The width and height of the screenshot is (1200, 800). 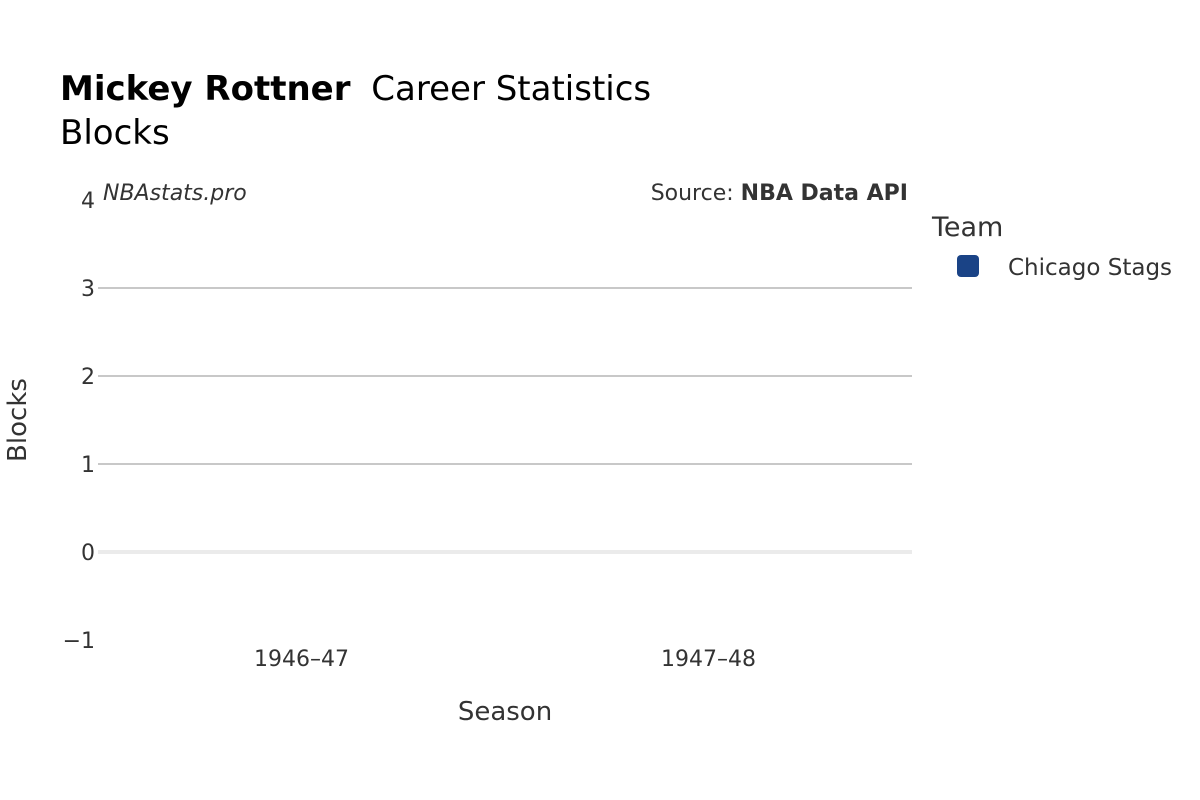 I want to click on y-axis-label: Blocks, so click(x=18, y=420).